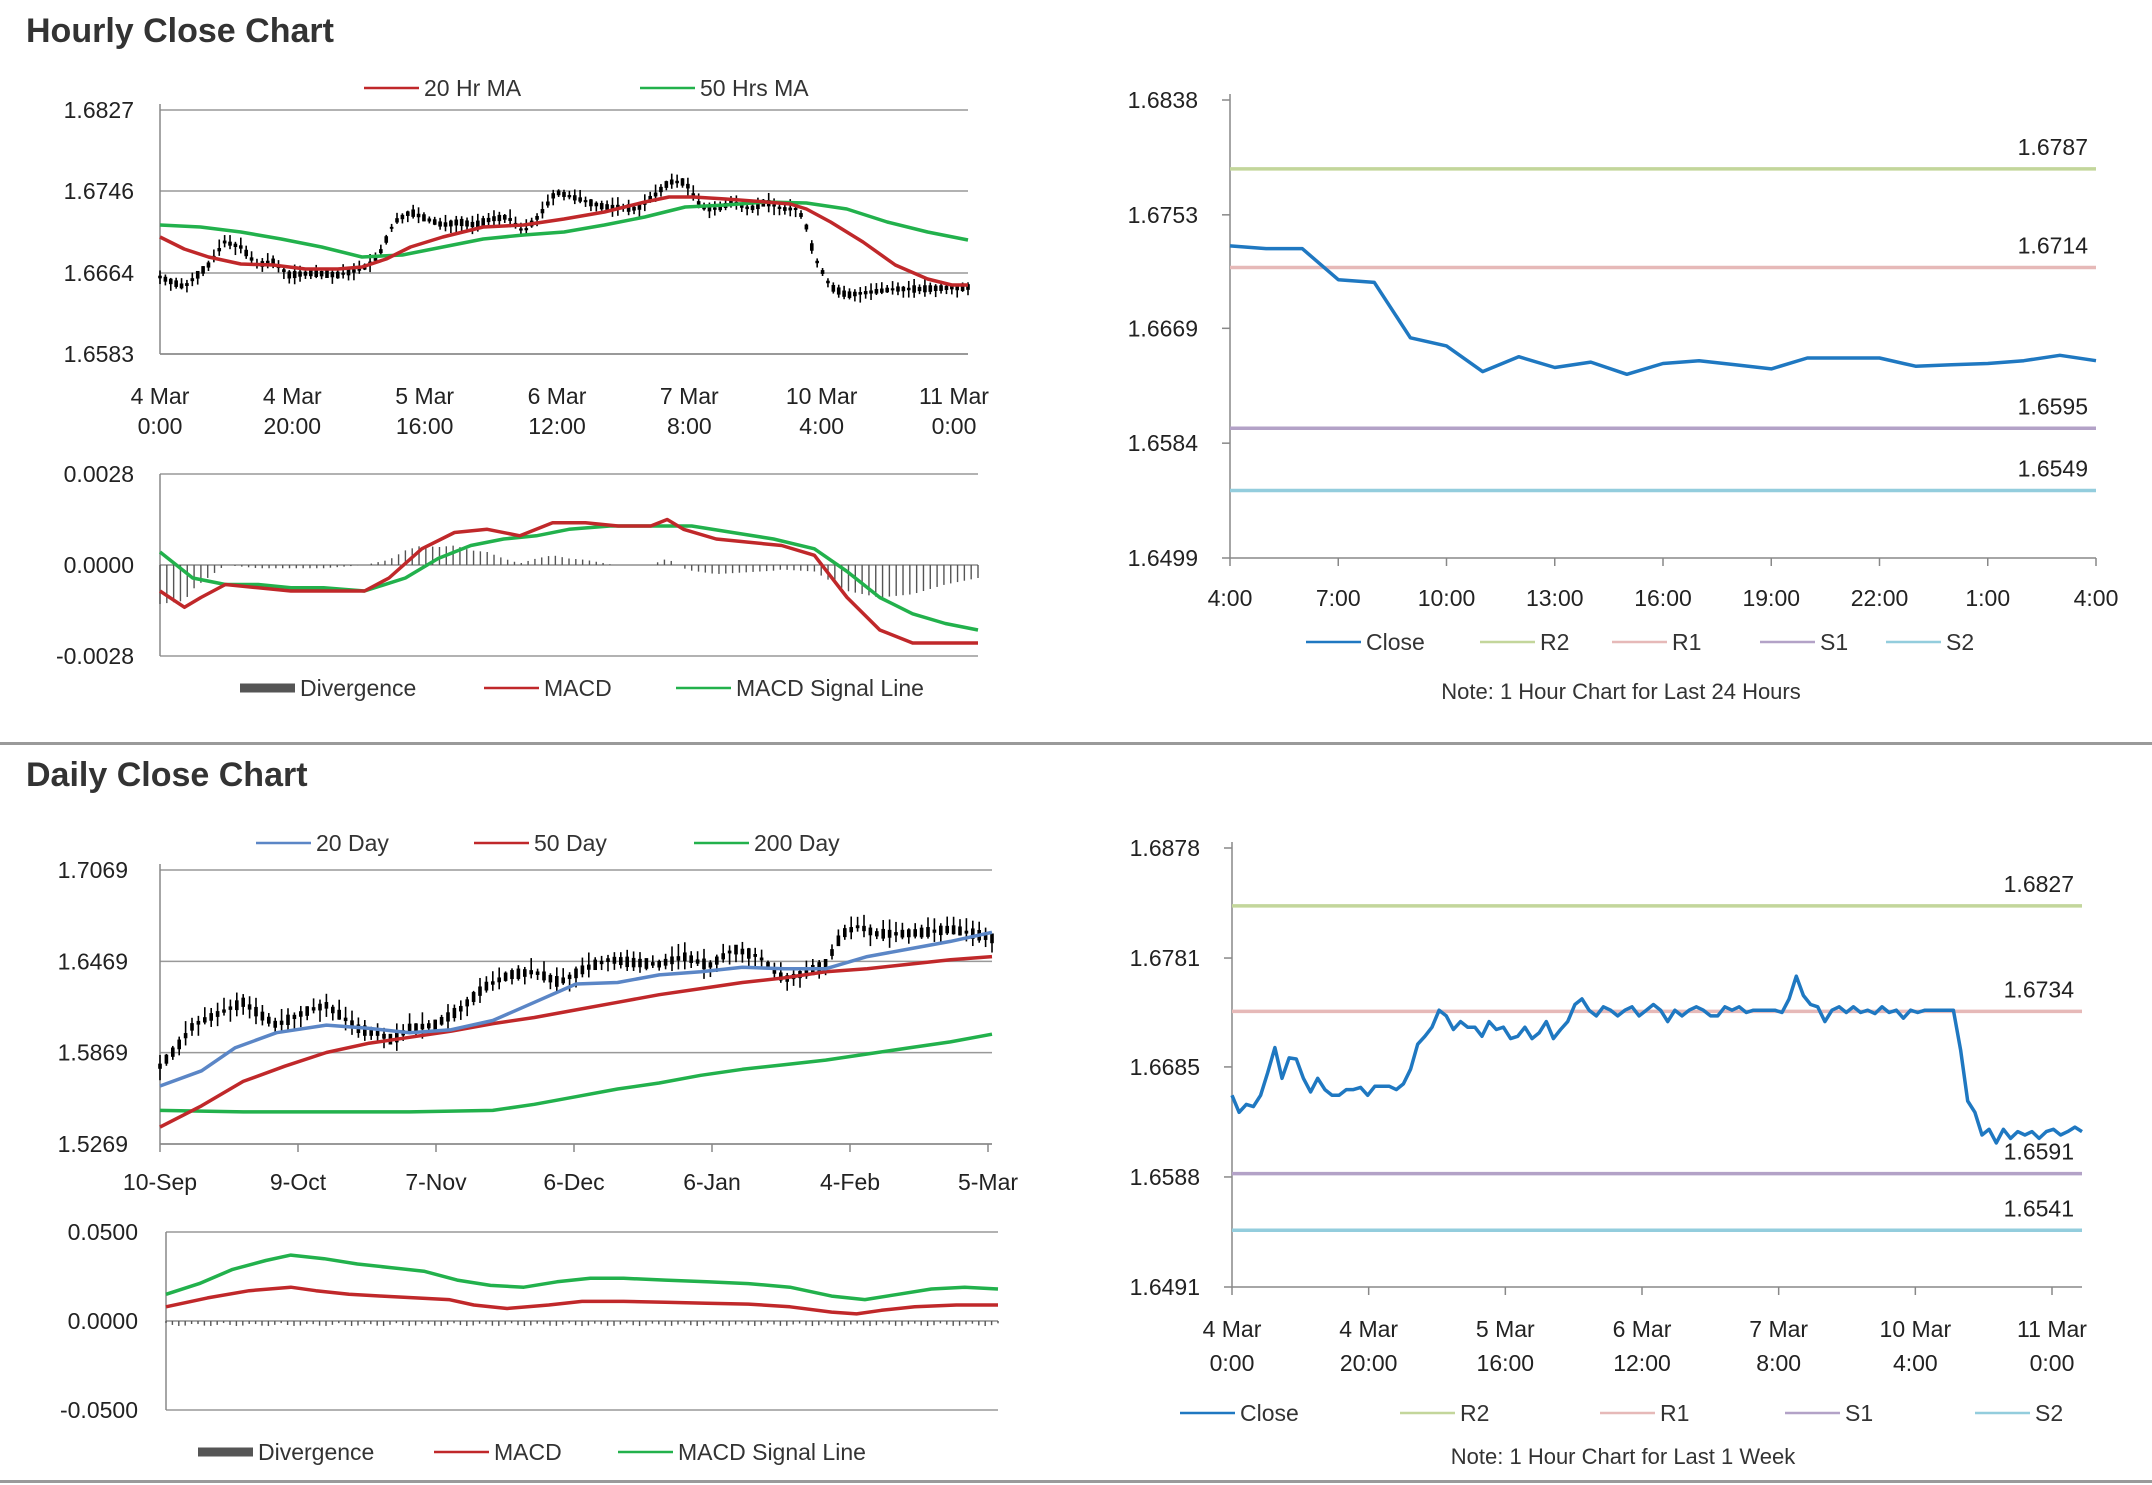  What do you see at coordinates (99, 191) in the screenshot?
I see `hourly-price-y-tick: 1.6746` at bounding box center [99, 191].